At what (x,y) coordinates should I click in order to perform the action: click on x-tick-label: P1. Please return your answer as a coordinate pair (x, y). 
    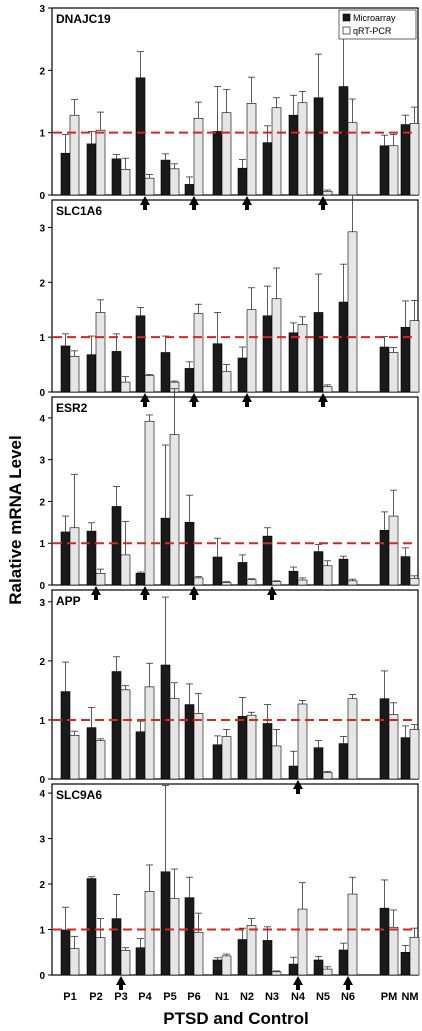
    Looking at the image, I should click on (69, 997).